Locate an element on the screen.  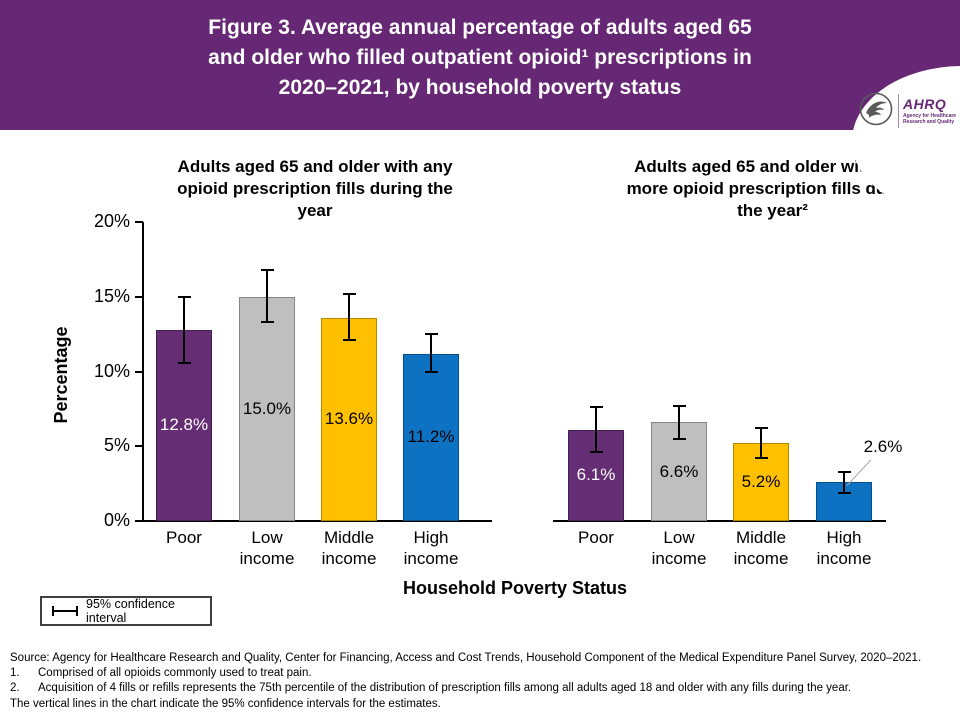
y-axis-line is located at coordinates (143, 372).